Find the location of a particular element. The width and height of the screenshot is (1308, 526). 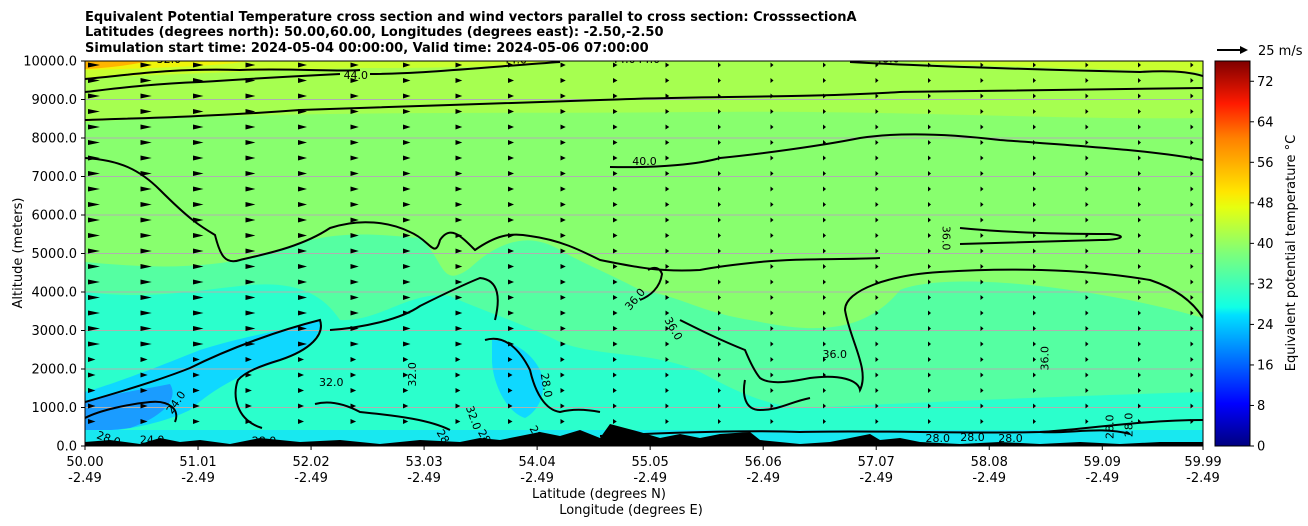

colorbar-tick-label: 72 is located at coordinates (1265, 82).